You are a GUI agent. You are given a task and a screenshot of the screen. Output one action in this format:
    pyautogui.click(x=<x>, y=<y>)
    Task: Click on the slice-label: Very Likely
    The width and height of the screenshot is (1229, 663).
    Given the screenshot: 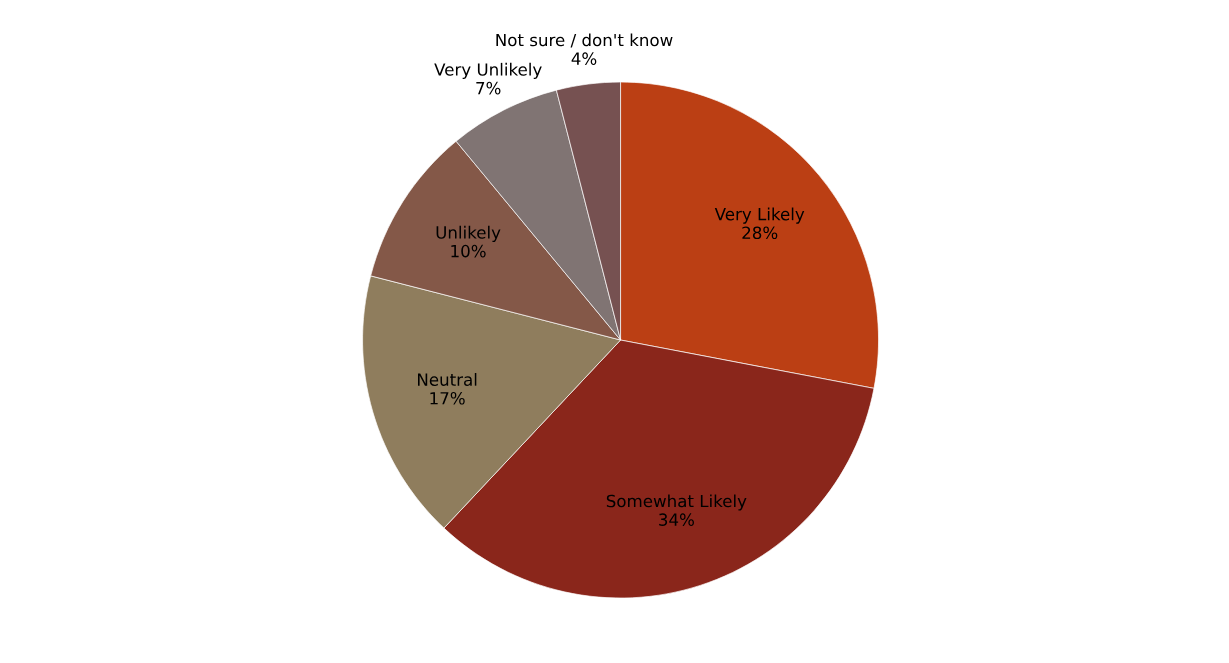 What is the action you would take?
    pyautogui.click(x=759, y=215)
    